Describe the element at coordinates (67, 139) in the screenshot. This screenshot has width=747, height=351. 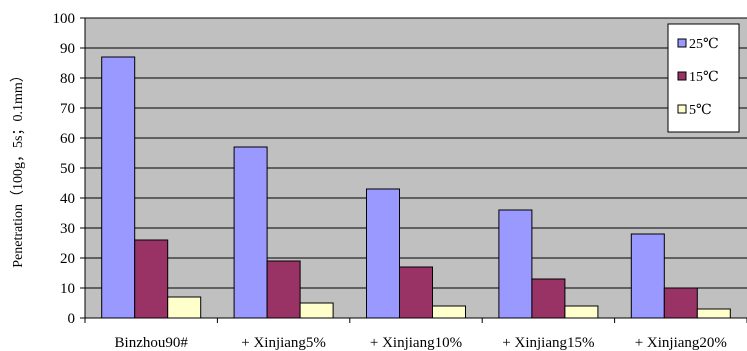
I see `y-tick-label: 60` at that location.